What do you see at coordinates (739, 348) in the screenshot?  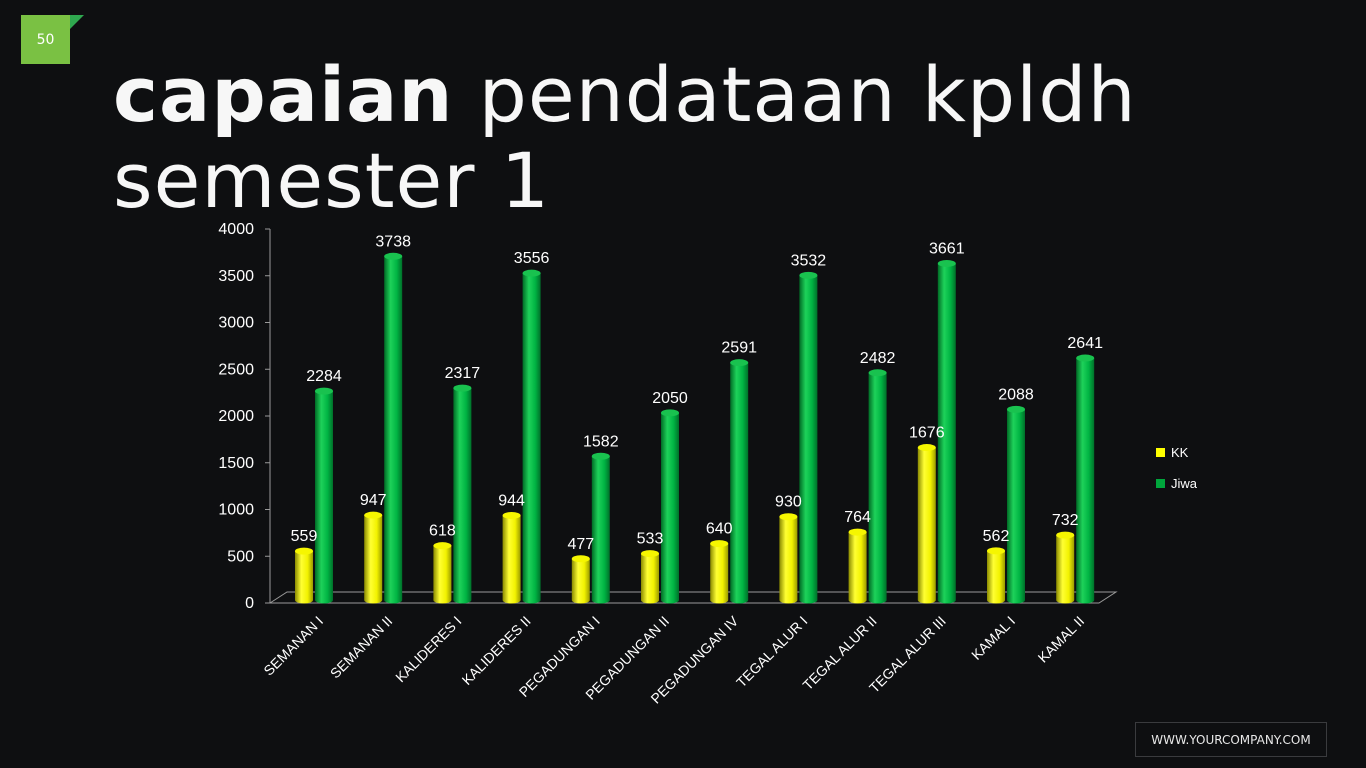 I see `data-label-jiwa: 2591` at bounding box center [739, 348].